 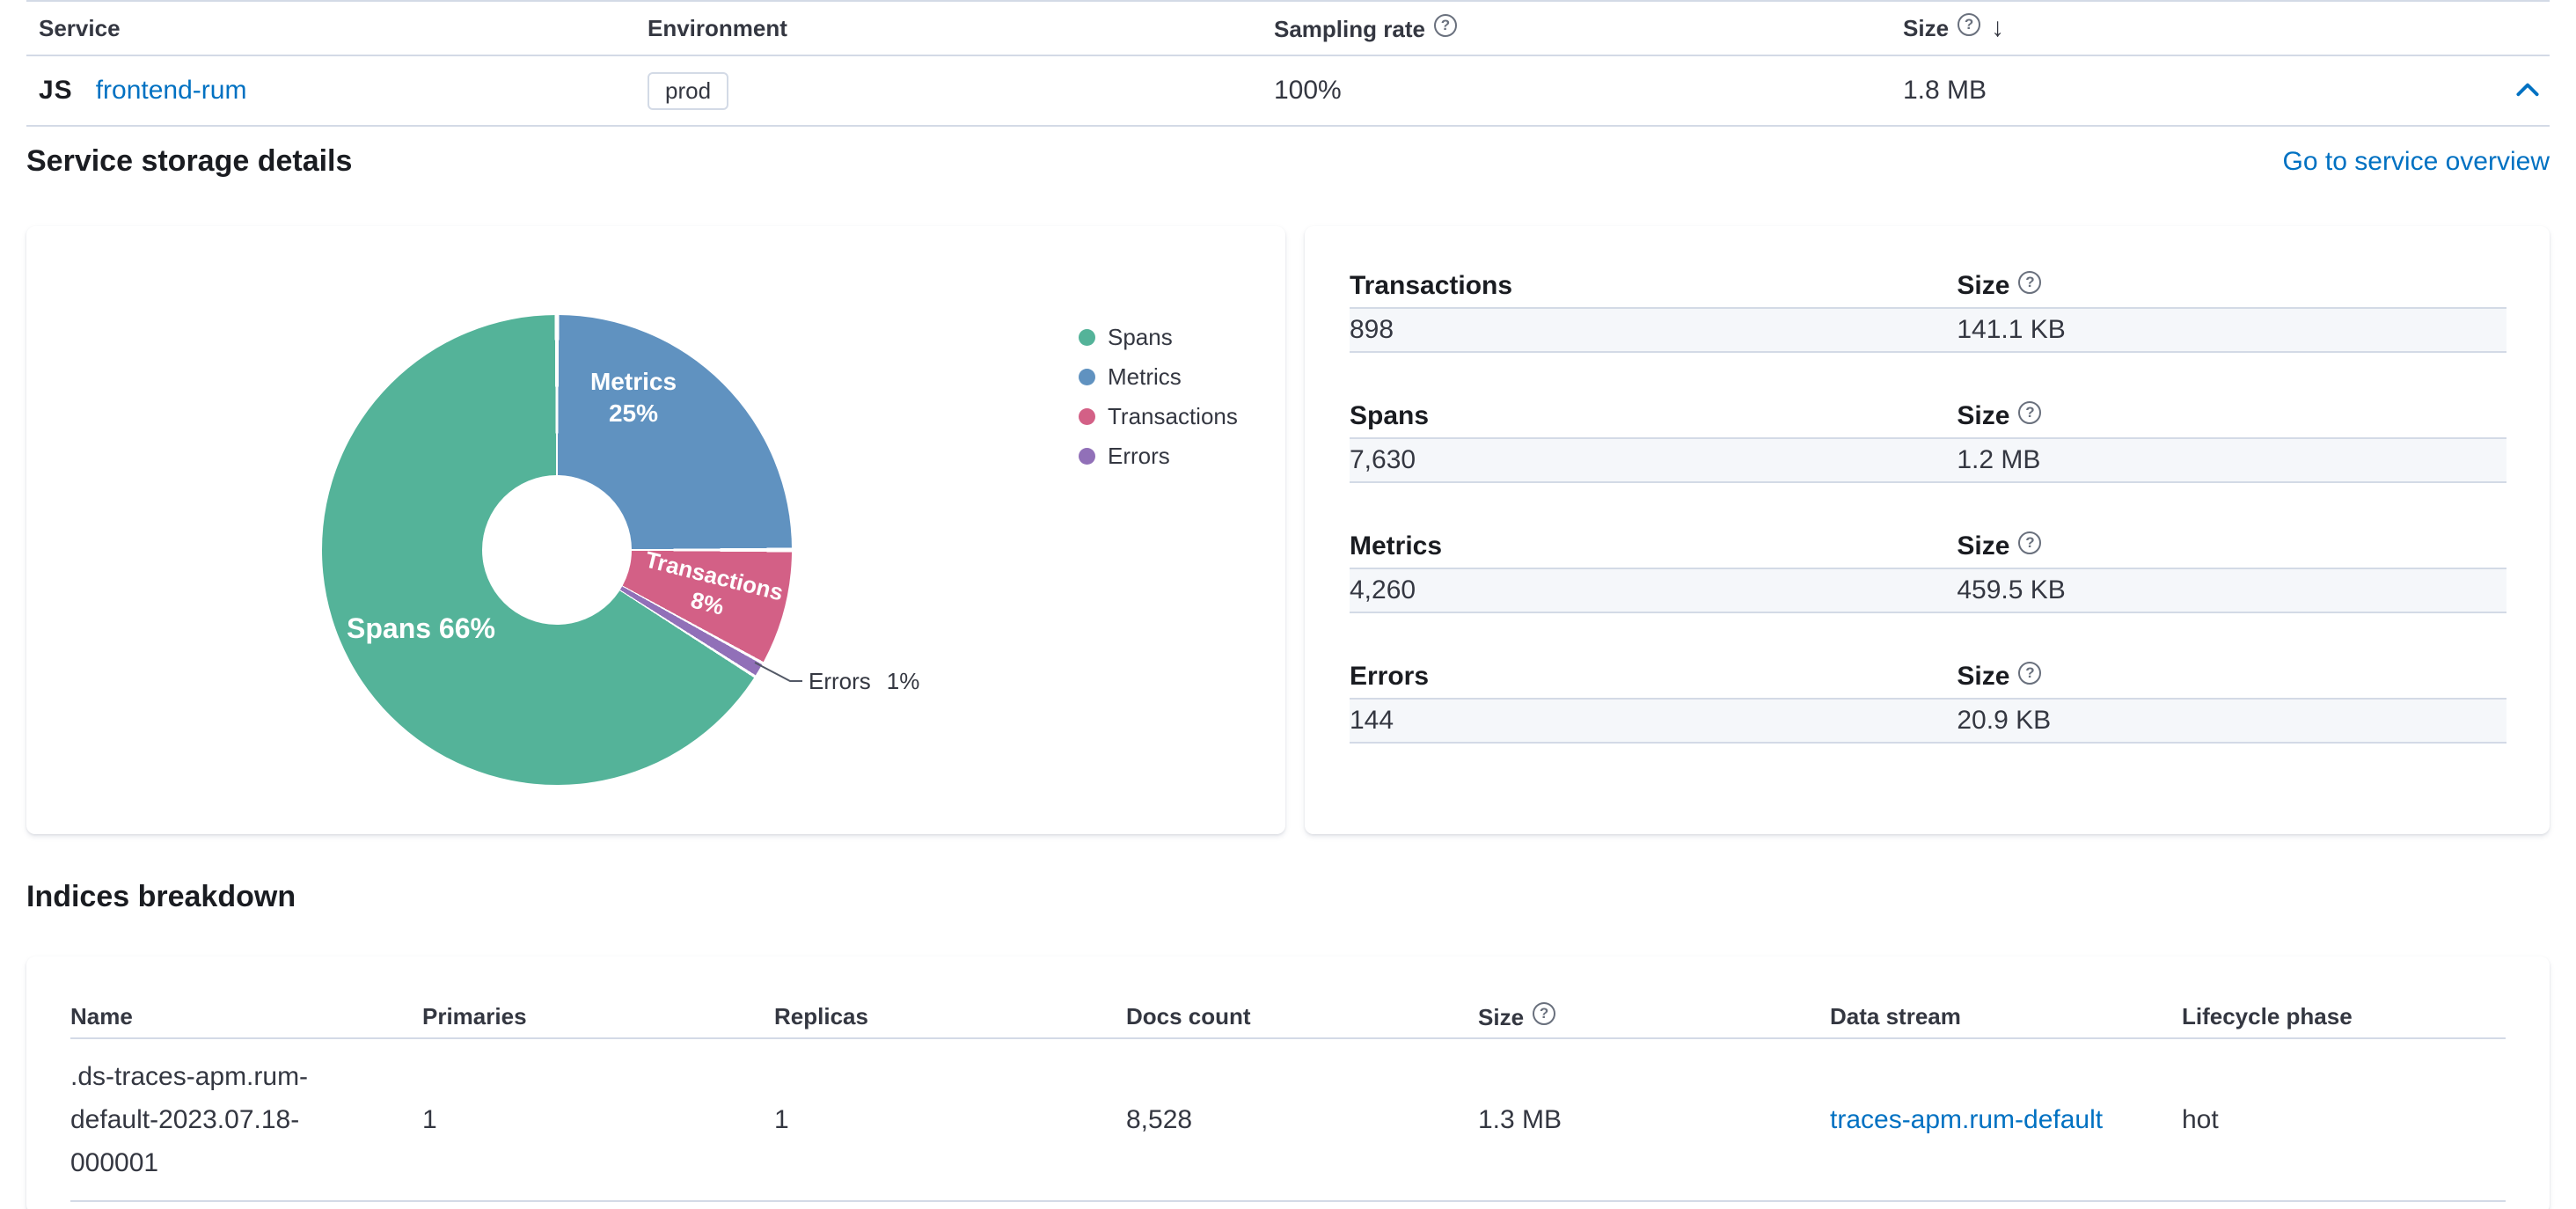 I want to click on stat-block-metrics: Metrics Size? 4,260 459.5 KB, so click(x=1928, y=569).